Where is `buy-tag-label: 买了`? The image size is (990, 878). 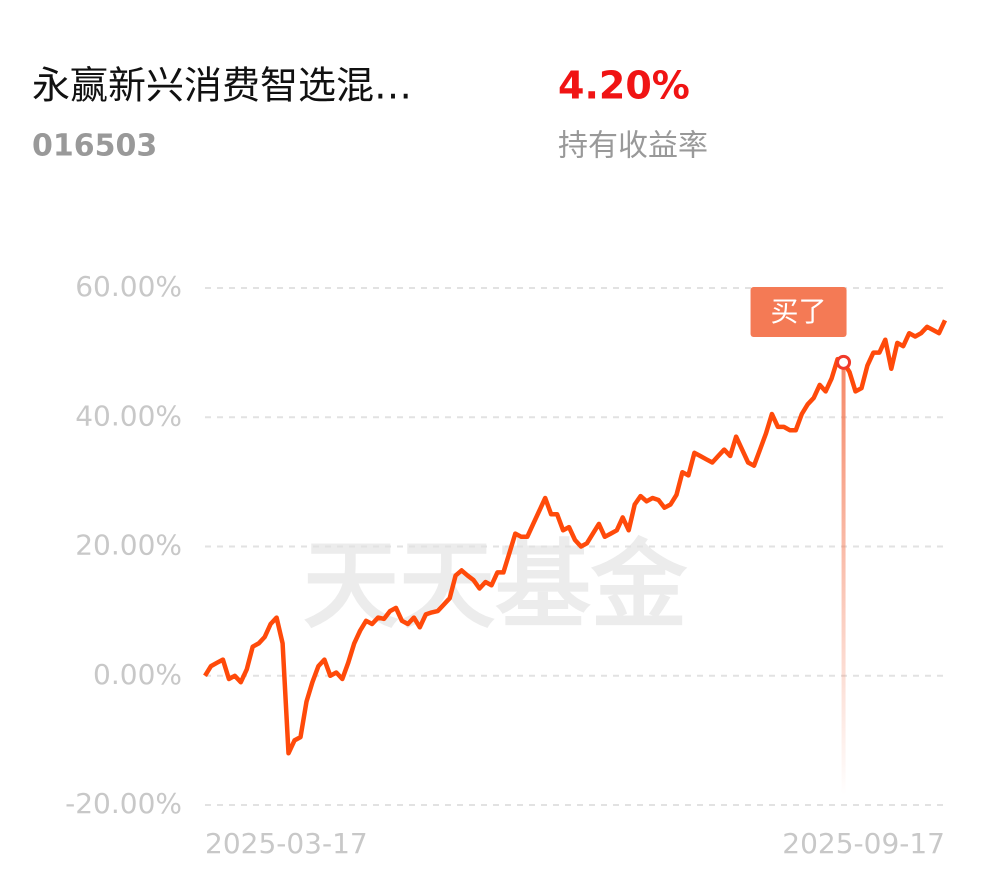 buy-tag-label: 买了 is located at coordinates (799, 311).